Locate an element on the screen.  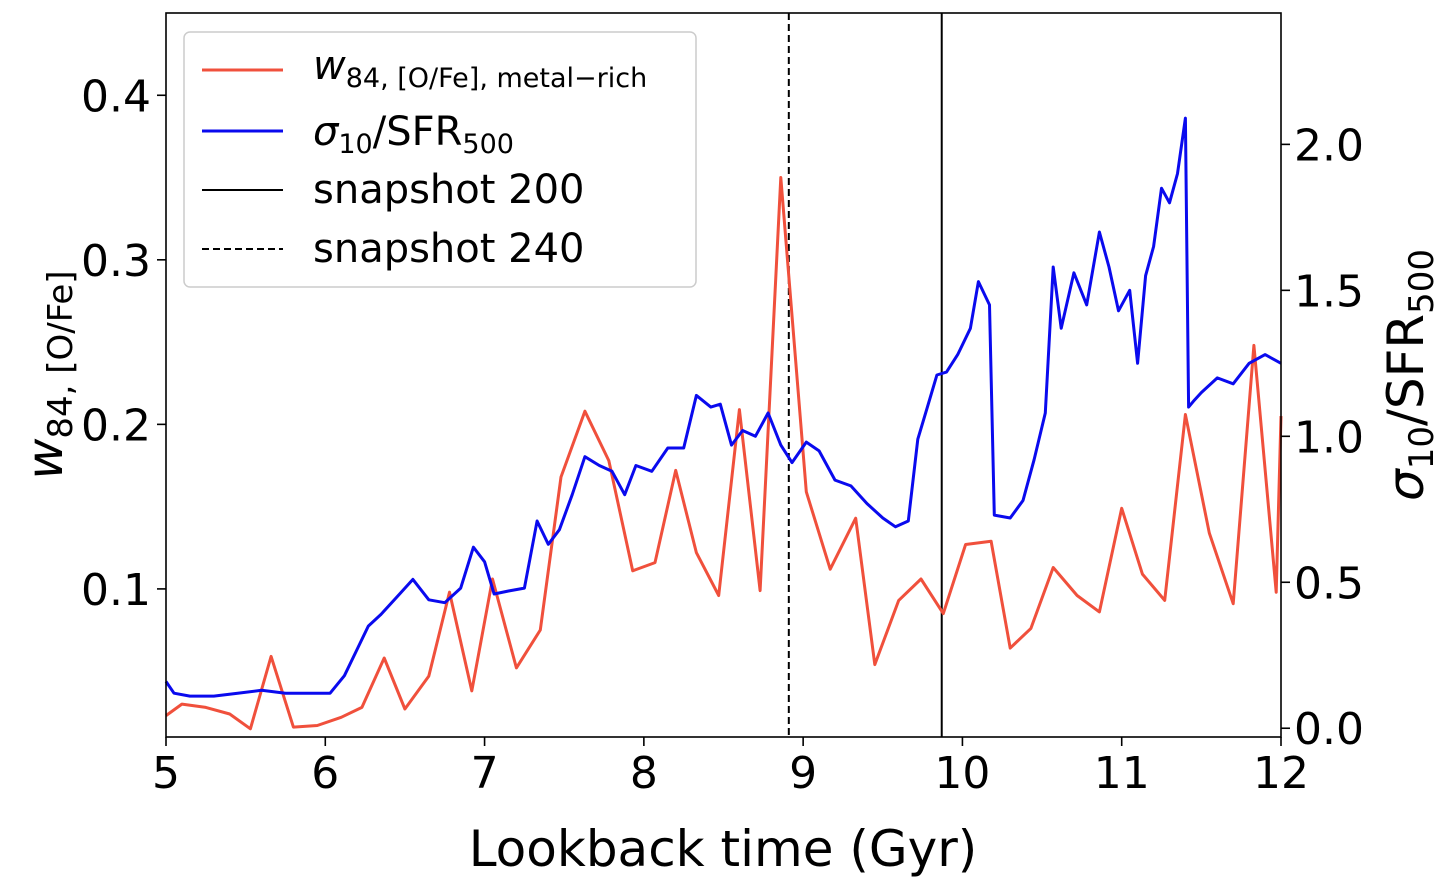
y-axis-right-label: σ10/SFR500 is located at coordinates (1409, 375).